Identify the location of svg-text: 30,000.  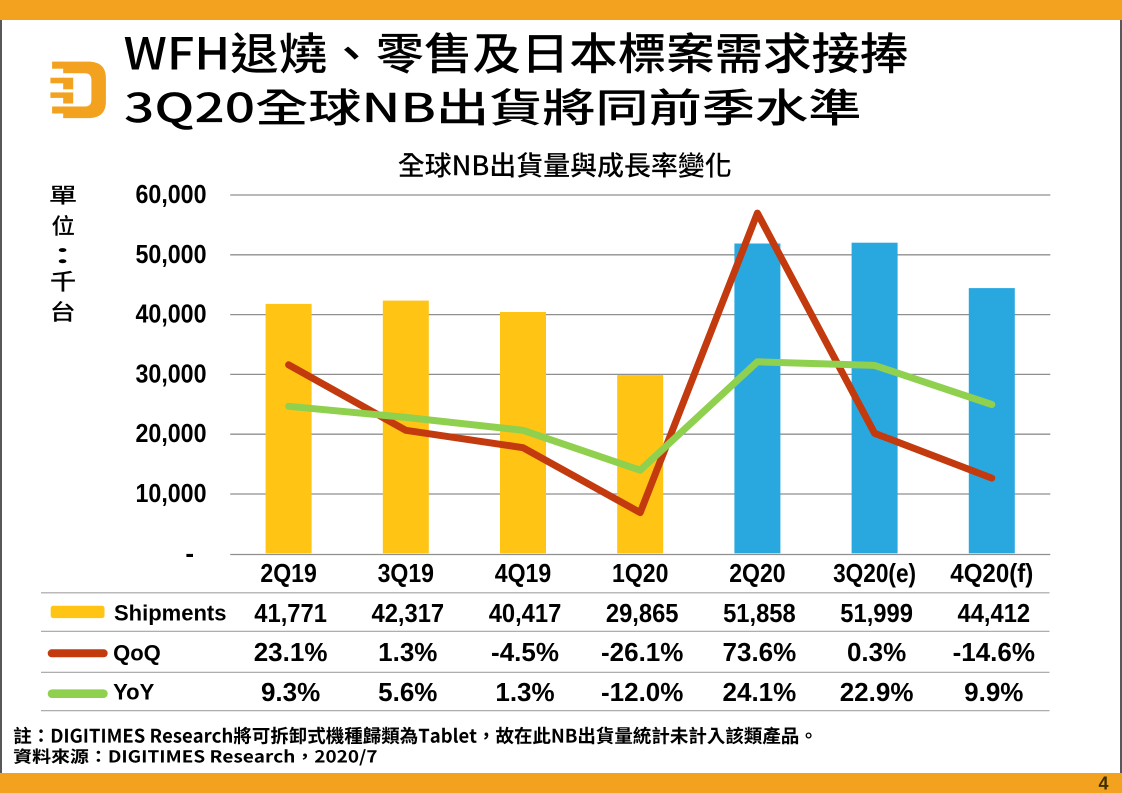
(171, 373).